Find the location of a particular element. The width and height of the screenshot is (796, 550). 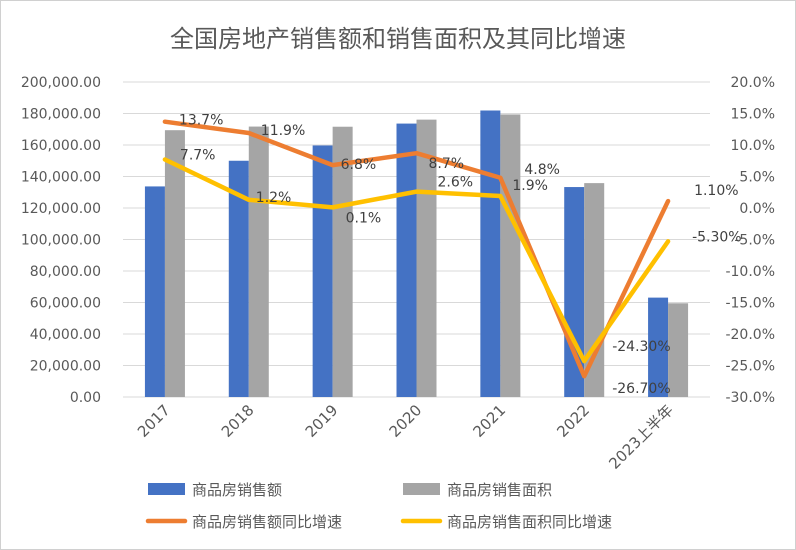

data-label: 0.1% is located at coordinates (364, 218).